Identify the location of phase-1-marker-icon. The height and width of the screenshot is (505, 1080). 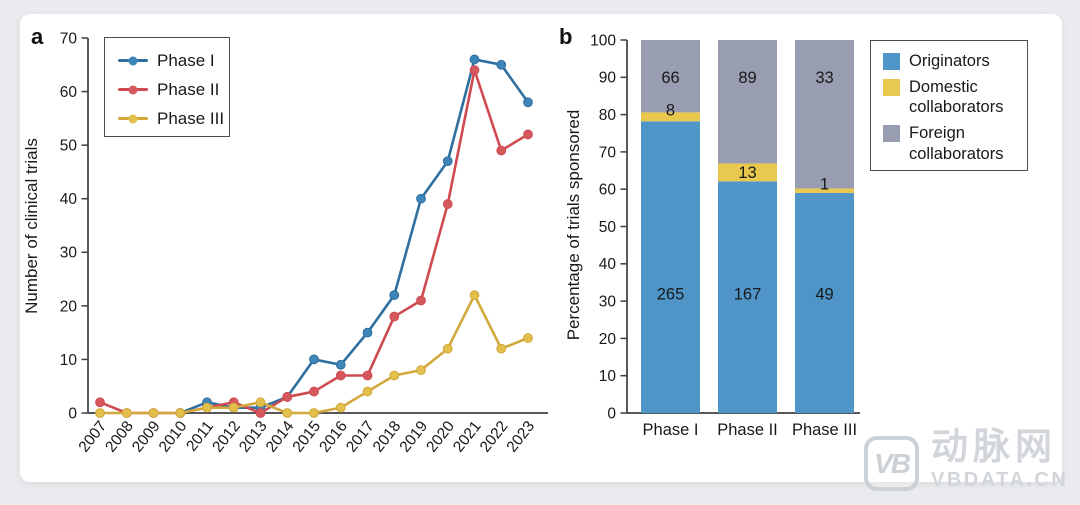
(133, 60).